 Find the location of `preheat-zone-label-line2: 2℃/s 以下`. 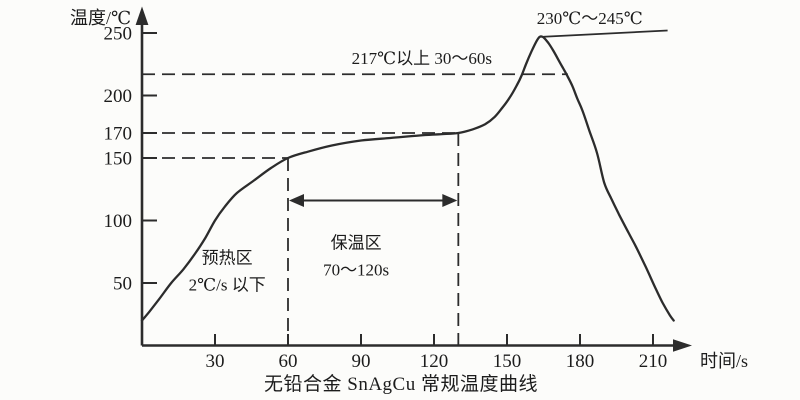

preheat-zone-label-line2: 2℃/s 以下 is located at coordinates (227, 285).